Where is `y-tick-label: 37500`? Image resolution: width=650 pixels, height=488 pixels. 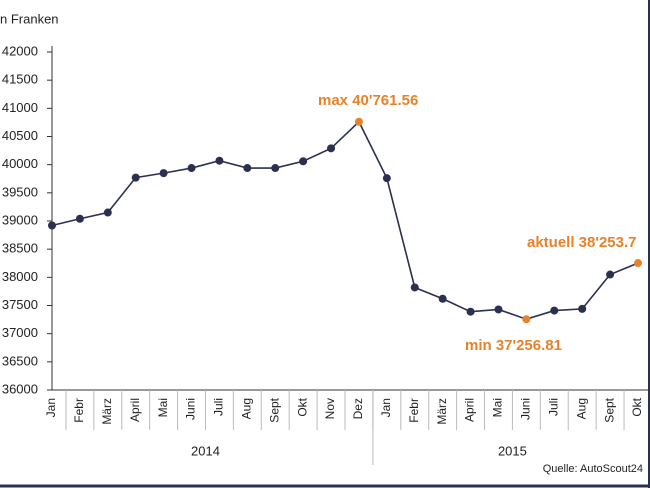 y-tick-label: 37500 is located at coordinates (20, 304).